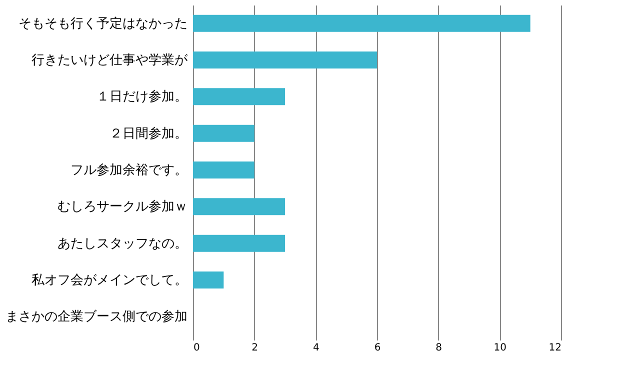 Image resolution: width=640 pixels, height=387 pixels. I want to click on y-tick-label: まさかの企業ブース側での参加, so click(97, 317).